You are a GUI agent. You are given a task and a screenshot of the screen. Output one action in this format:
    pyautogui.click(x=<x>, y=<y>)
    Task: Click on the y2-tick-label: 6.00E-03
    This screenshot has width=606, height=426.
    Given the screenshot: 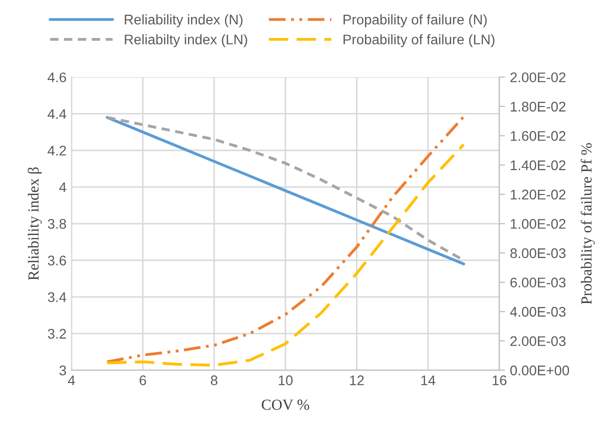 What is the action you would take?
    pyautogui.click(x=538, y=283)
    